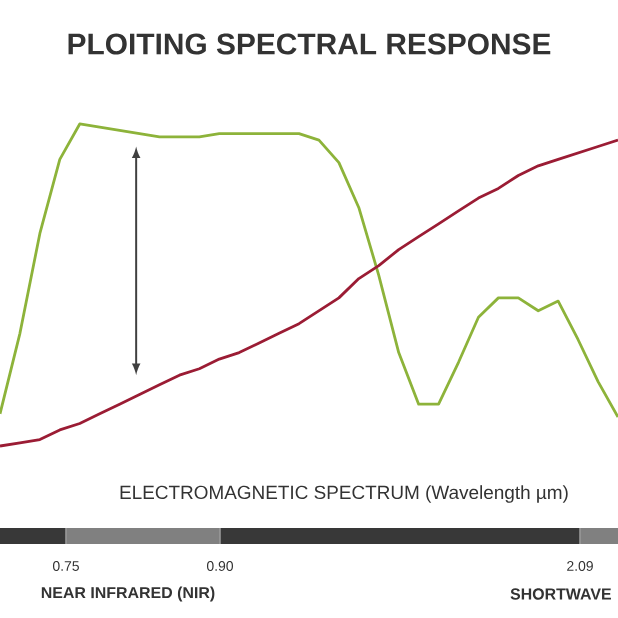 This screenshot has height=618, width=618. What do you see at coordinates (309, 44) in the screenshot?
I see `chart-title: PLOITING SPECTRAL RESPONSE` at bounding box center [309, 44].